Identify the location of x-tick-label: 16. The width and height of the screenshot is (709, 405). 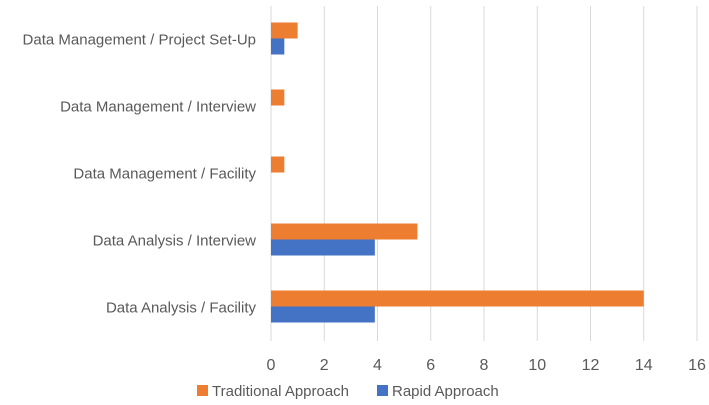
(697, 365).